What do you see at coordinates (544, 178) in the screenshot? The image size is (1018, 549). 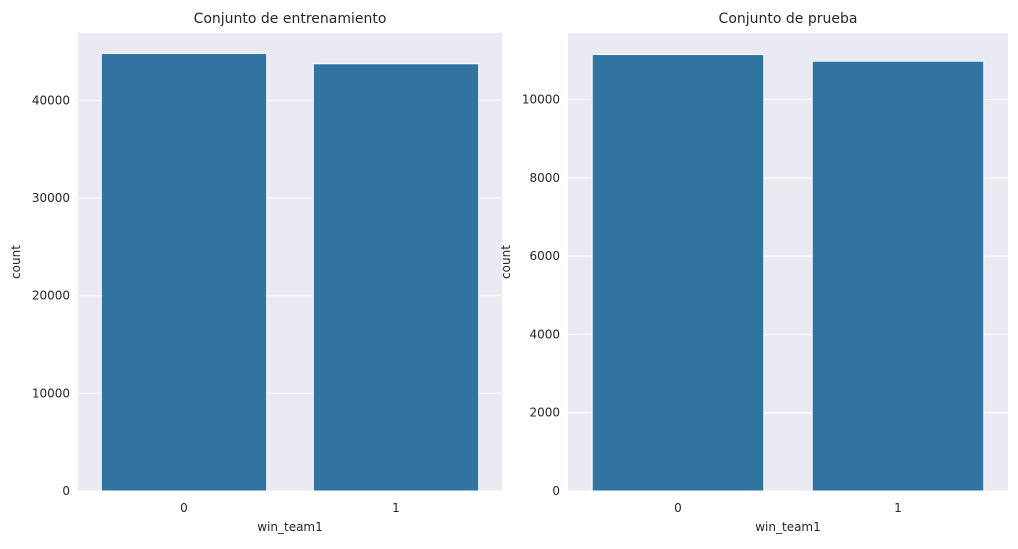 I see `y-tick-label: 8000` at bounding box center [544, 178].